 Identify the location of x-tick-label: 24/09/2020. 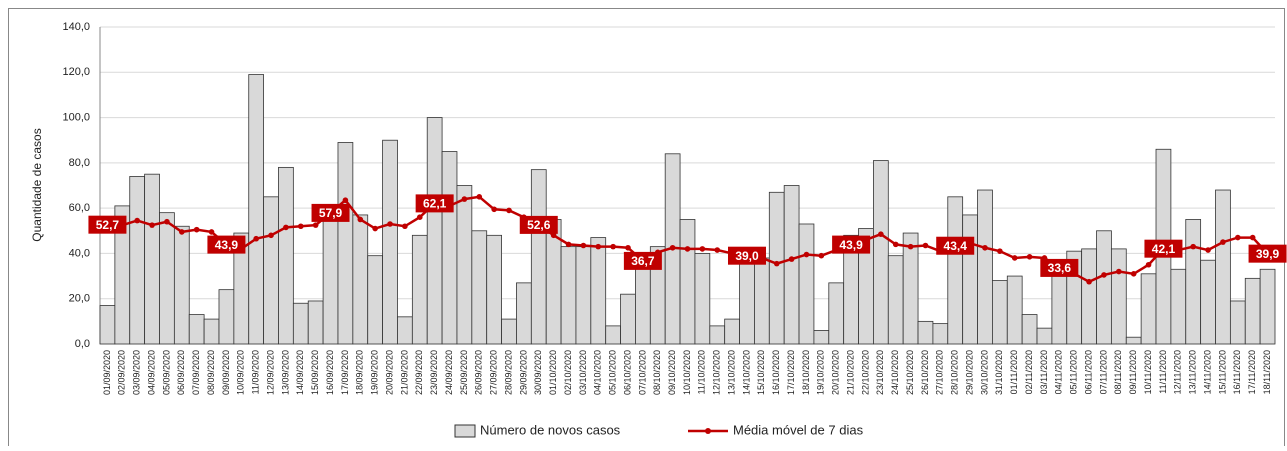
(449, 372).